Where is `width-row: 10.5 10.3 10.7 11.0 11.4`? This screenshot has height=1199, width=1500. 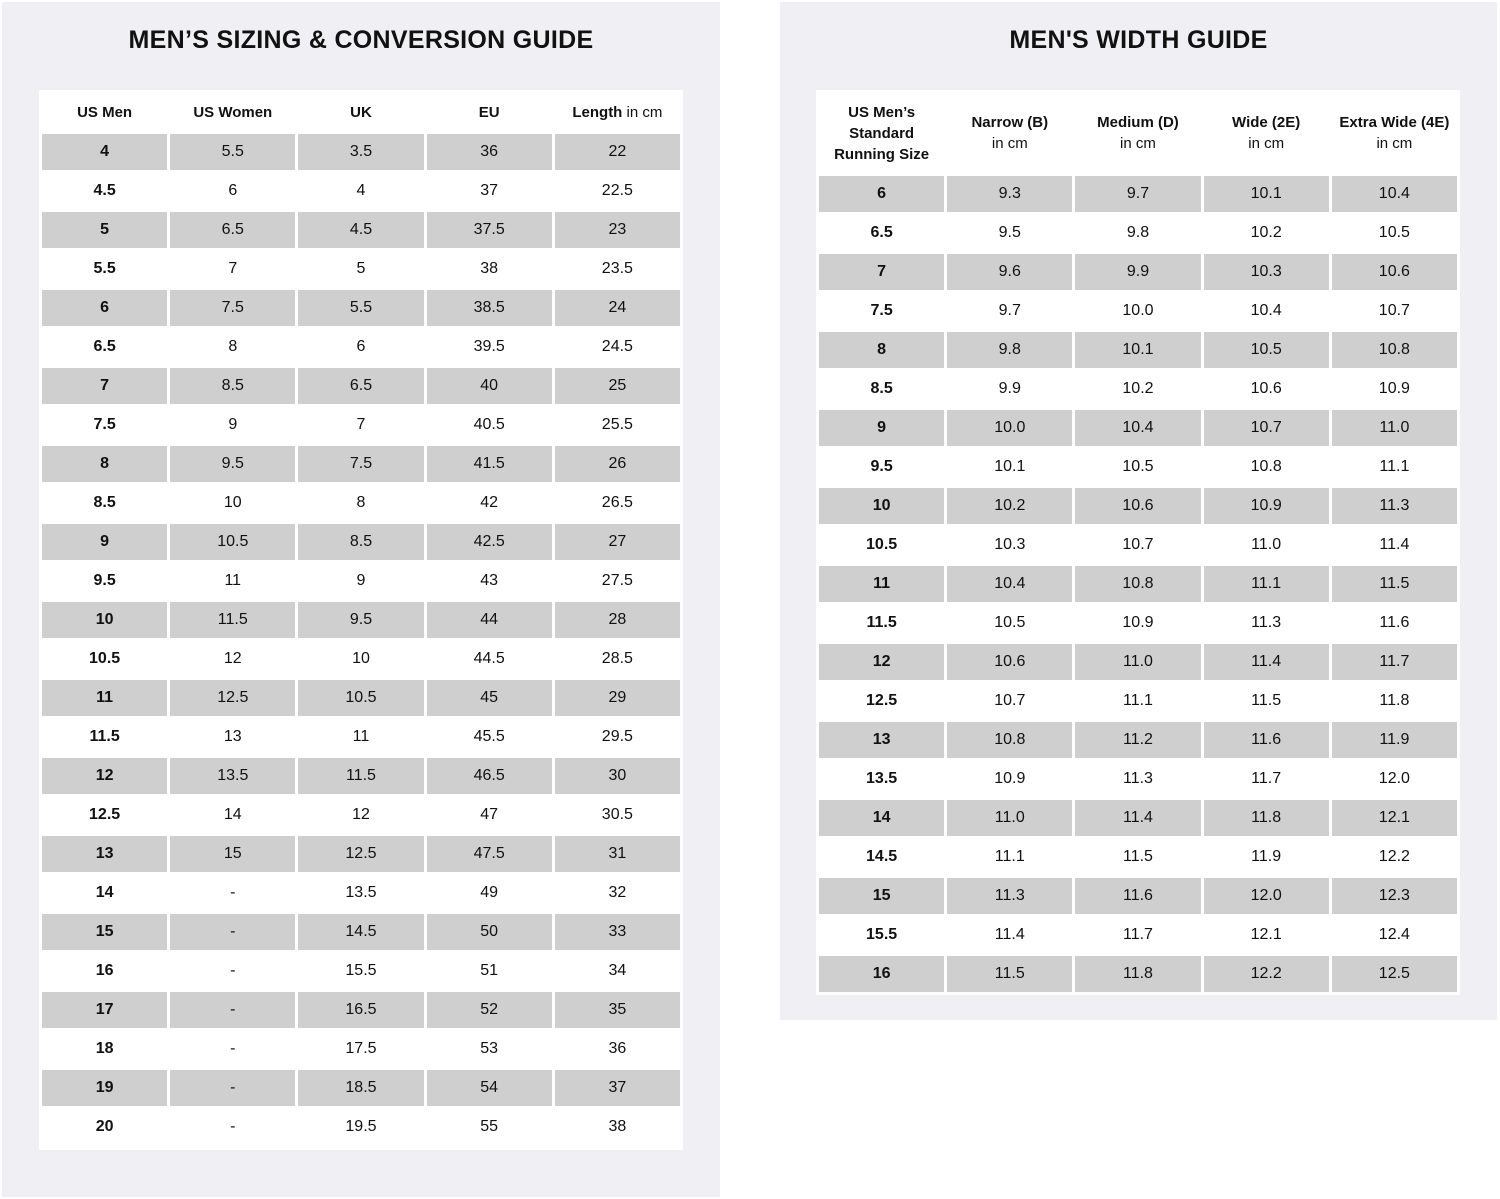
width-row: 10.5 10.3 10.7 11.0 11.4 is located at coordinates (1138, 545).